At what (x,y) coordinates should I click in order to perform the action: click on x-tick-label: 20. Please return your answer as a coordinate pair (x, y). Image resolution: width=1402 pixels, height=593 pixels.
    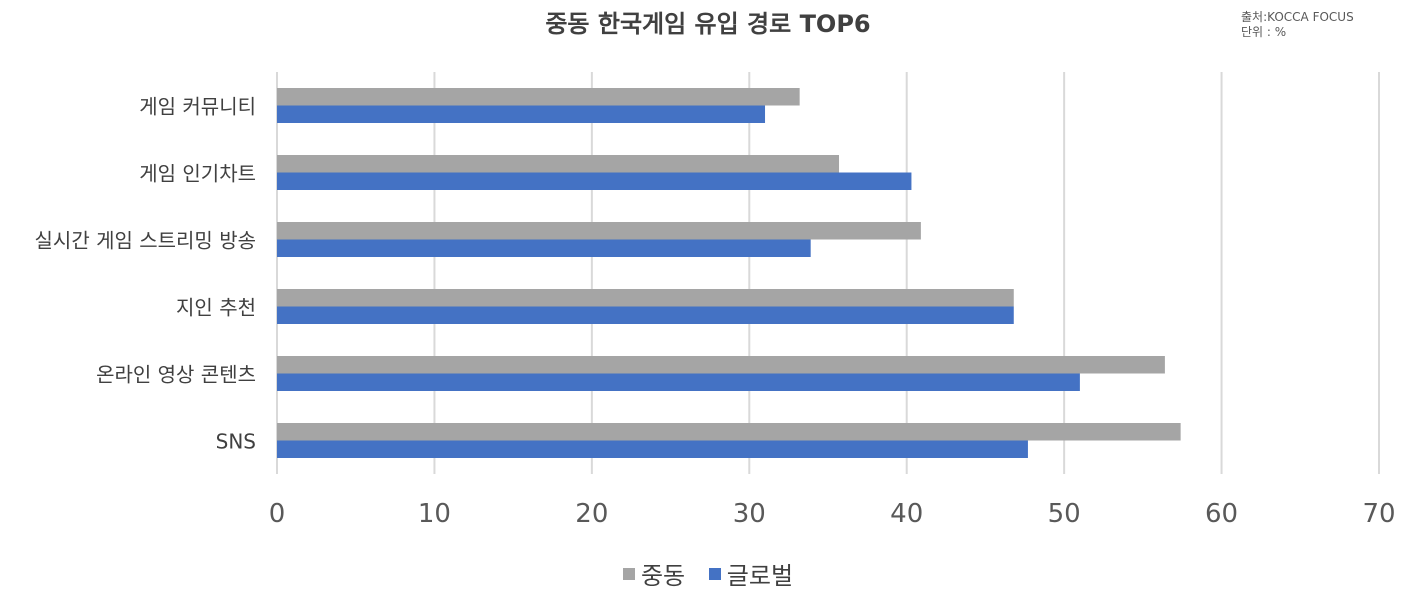
    Looking at the image, I should click on (591, 514).